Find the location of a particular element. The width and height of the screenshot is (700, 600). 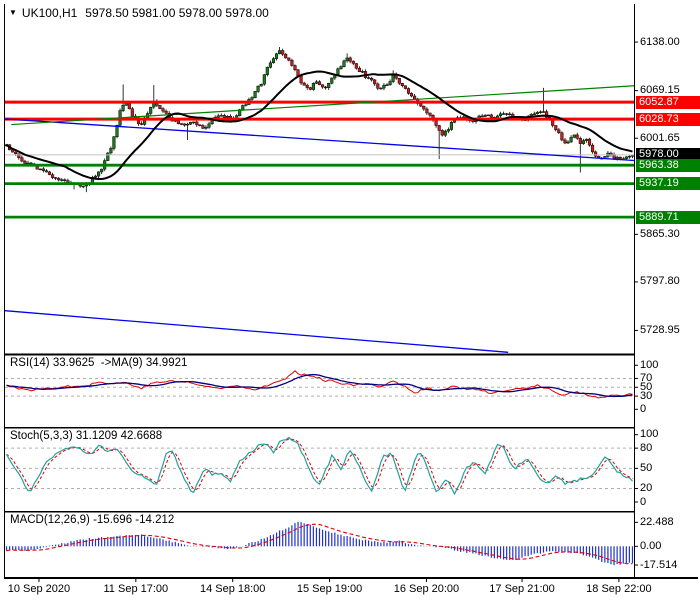

stoch-scale-label: 80 is located at coordinates (646, 447).